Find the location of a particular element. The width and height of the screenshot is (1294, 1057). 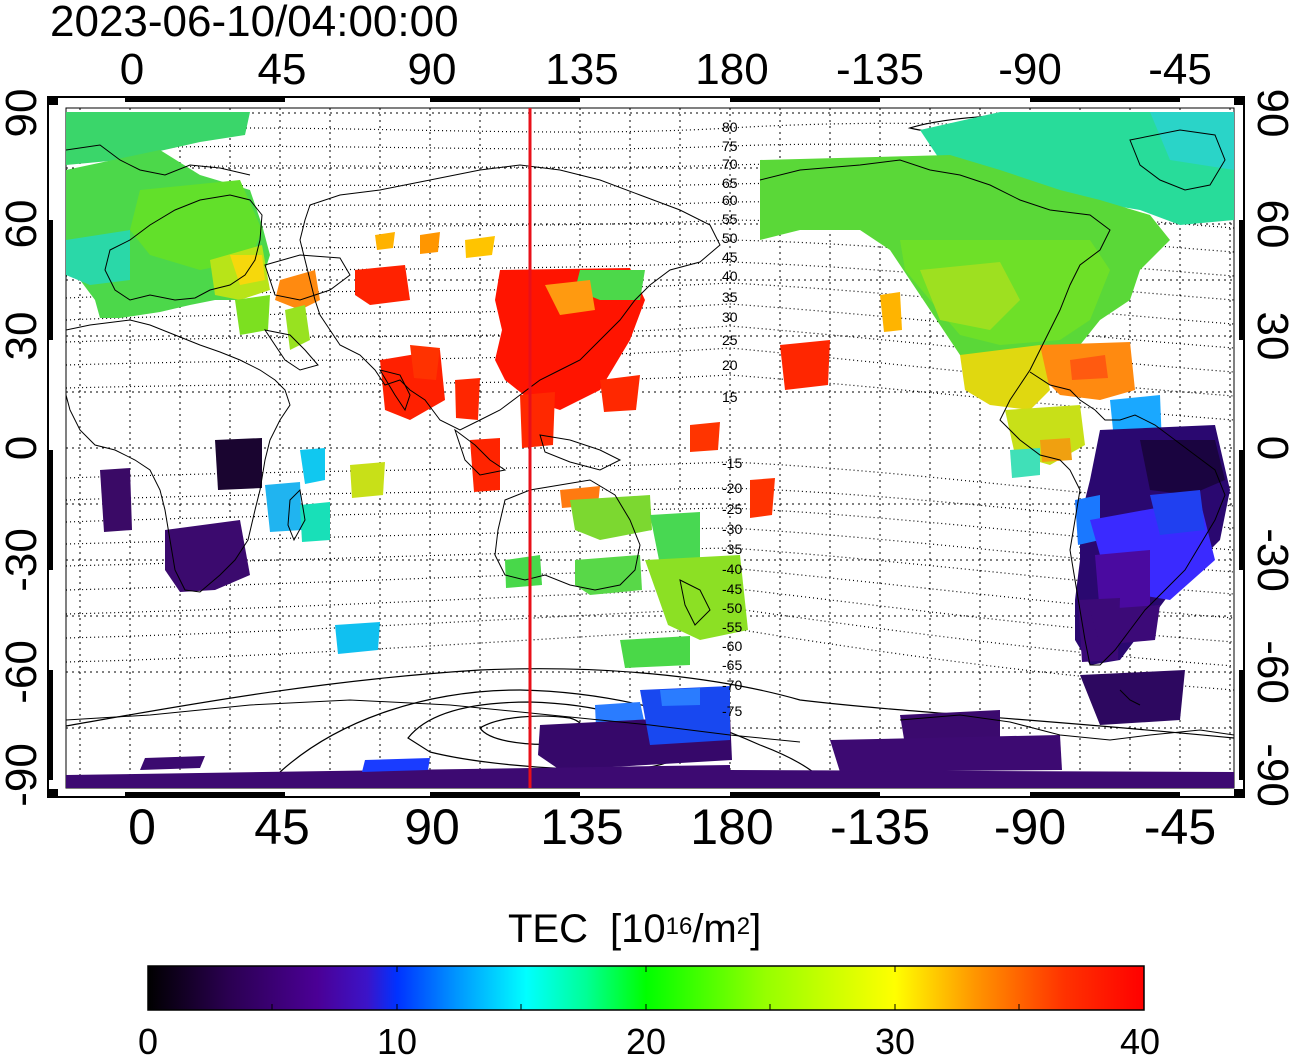

colorbar is located at coordinates (646, 988).